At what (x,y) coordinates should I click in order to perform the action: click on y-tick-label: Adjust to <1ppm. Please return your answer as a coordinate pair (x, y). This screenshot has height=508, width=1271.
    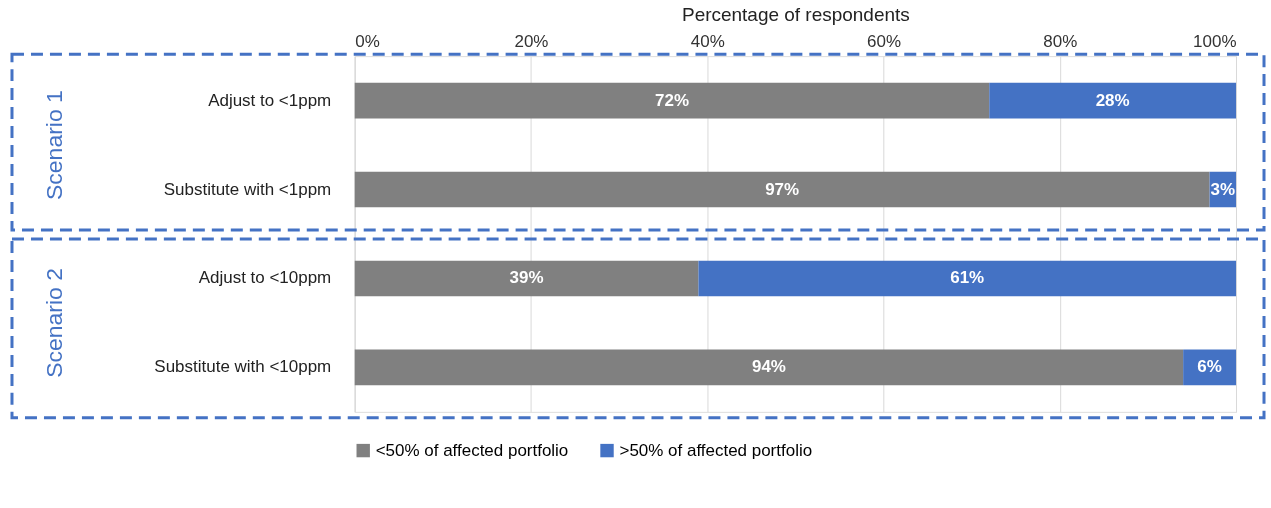
    Looking at the image, I should click on (270, 100).